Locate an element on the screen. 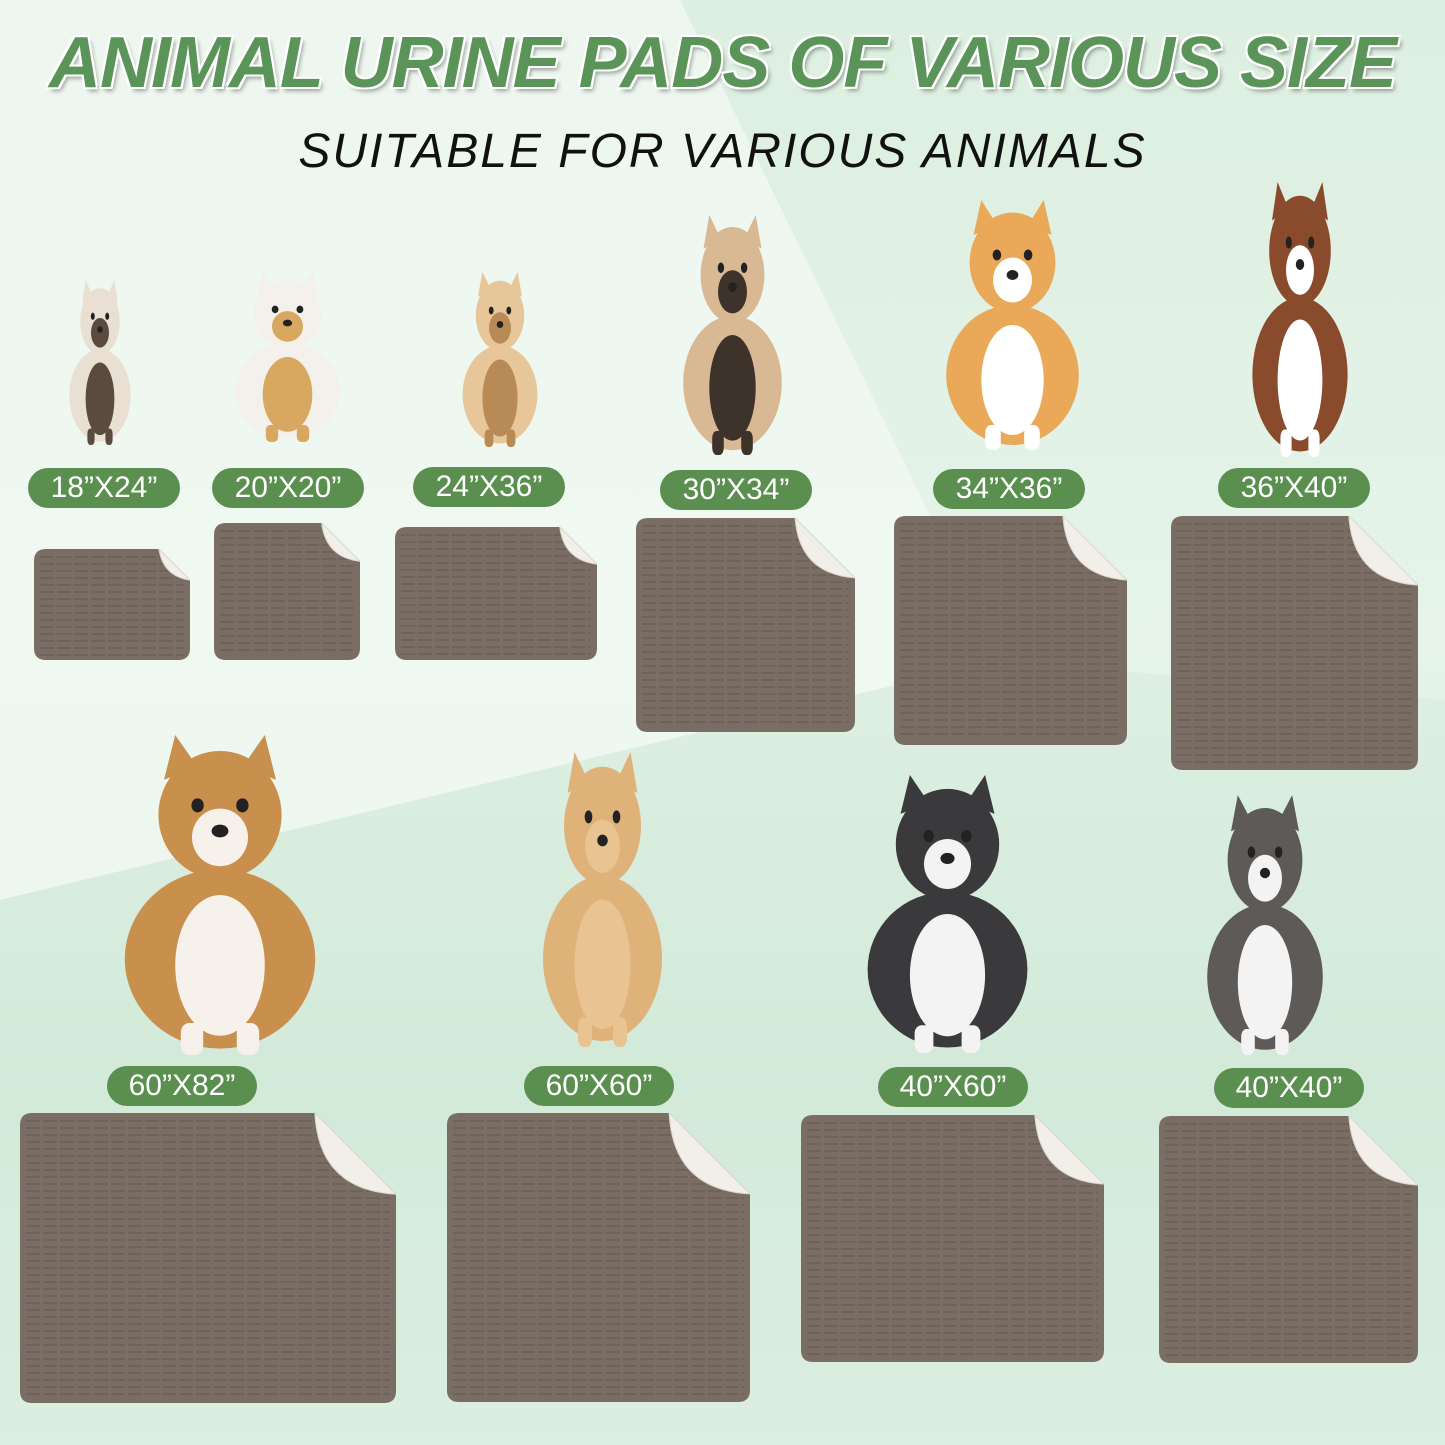  size-label: 30”X34” is located at coordinates (736, 490).